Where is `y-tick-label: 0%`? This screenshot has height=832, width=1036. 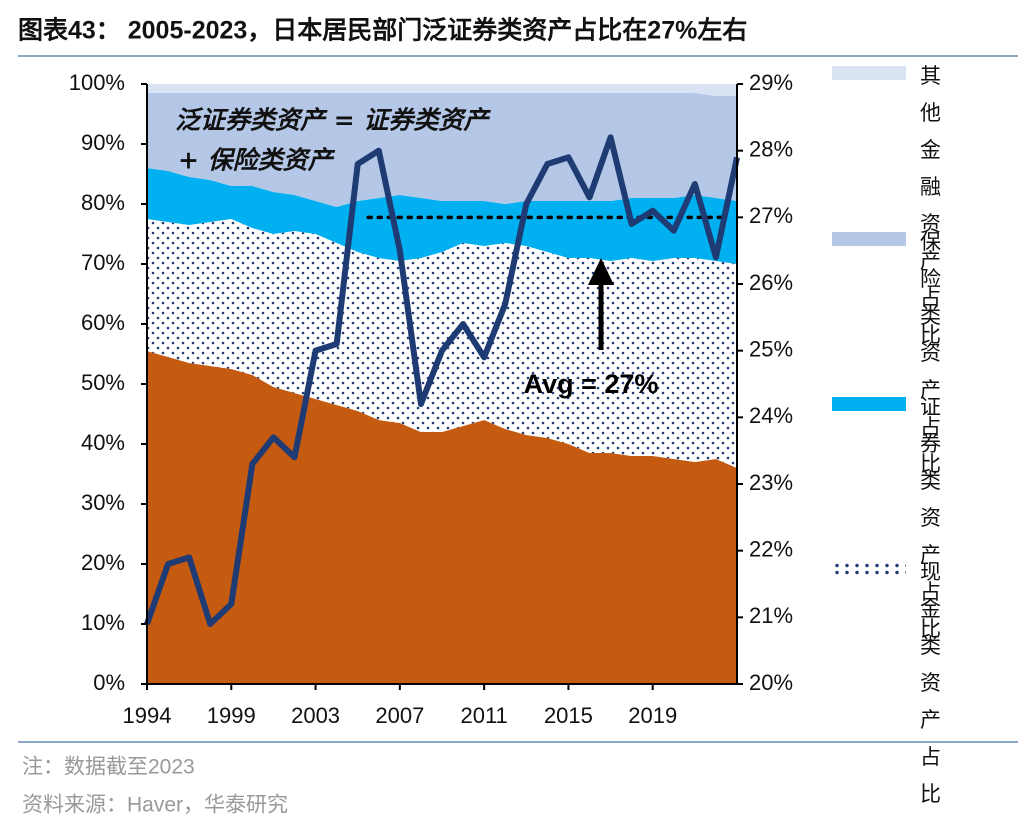
y-tick-label: 0% is located at coordinates (109, 682).